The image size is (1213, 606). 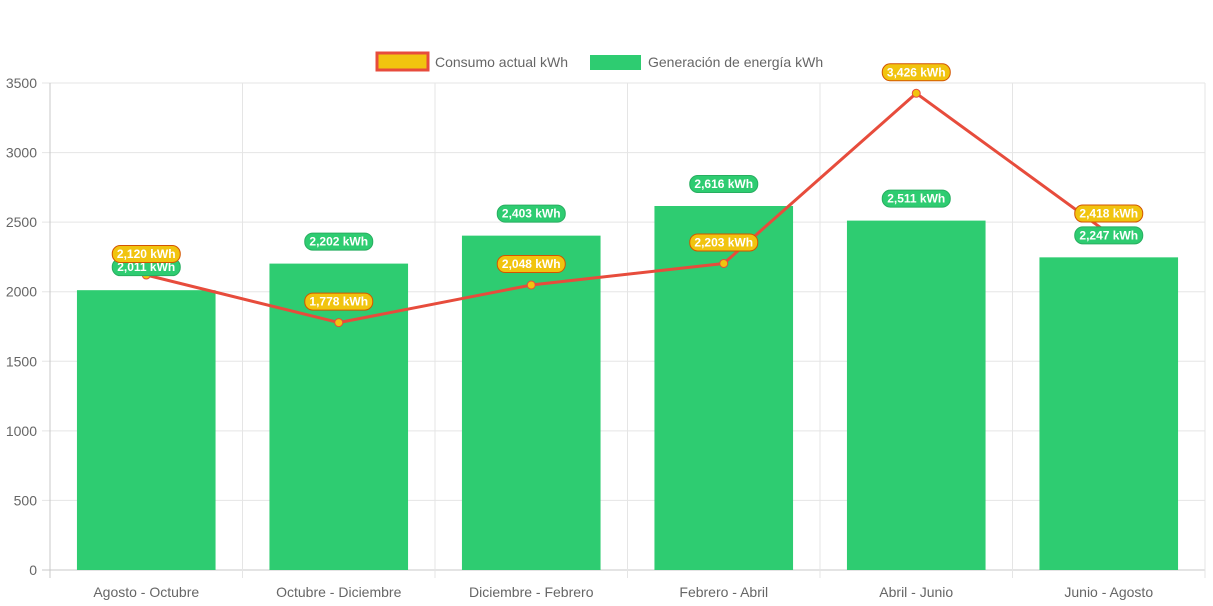 What do you see at coordinates (1108, 592) in the screenshot?
I see `x-tick-label: Junio - Agosto` at bounding box center [1108, 592].